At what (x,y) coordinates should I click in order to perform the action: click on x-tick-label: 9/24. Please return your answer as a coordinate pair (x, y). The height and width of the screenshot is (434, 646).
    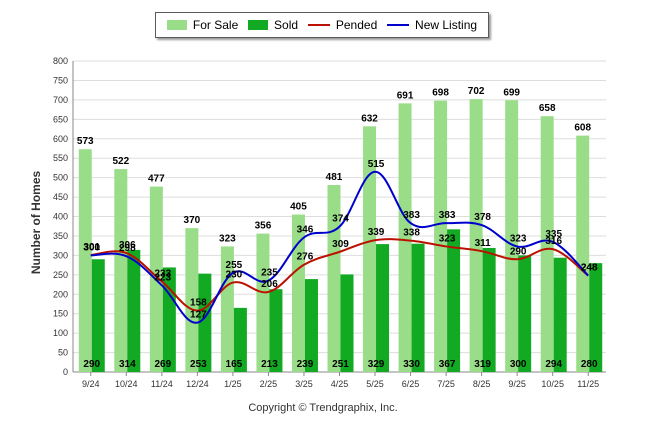
    Looking at the image, I should click on (91, 384).